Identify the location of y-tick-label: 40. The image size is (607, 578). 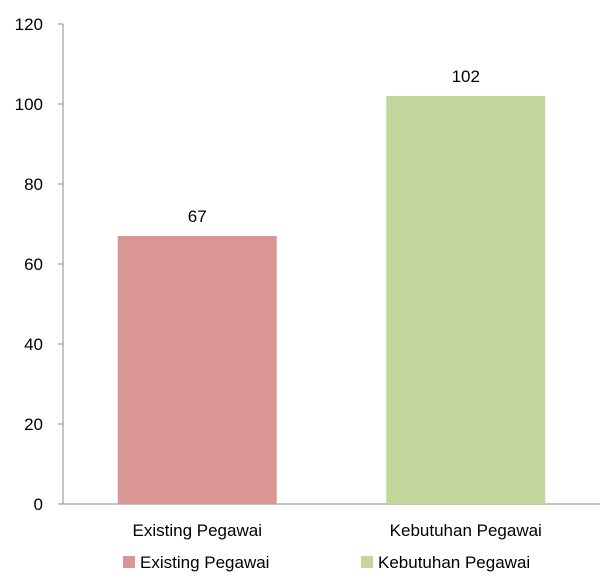
(33, 344).